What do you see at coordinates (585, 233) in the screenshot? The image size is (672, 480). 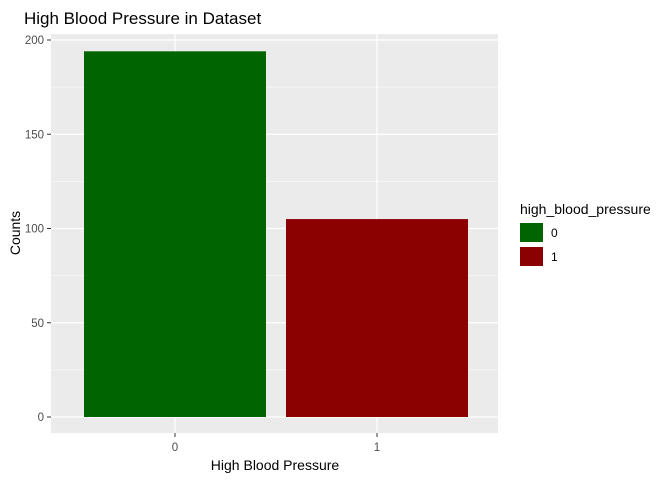 I see `legend: high_blood_pressure 0 1` at bounding box center [585, 233].